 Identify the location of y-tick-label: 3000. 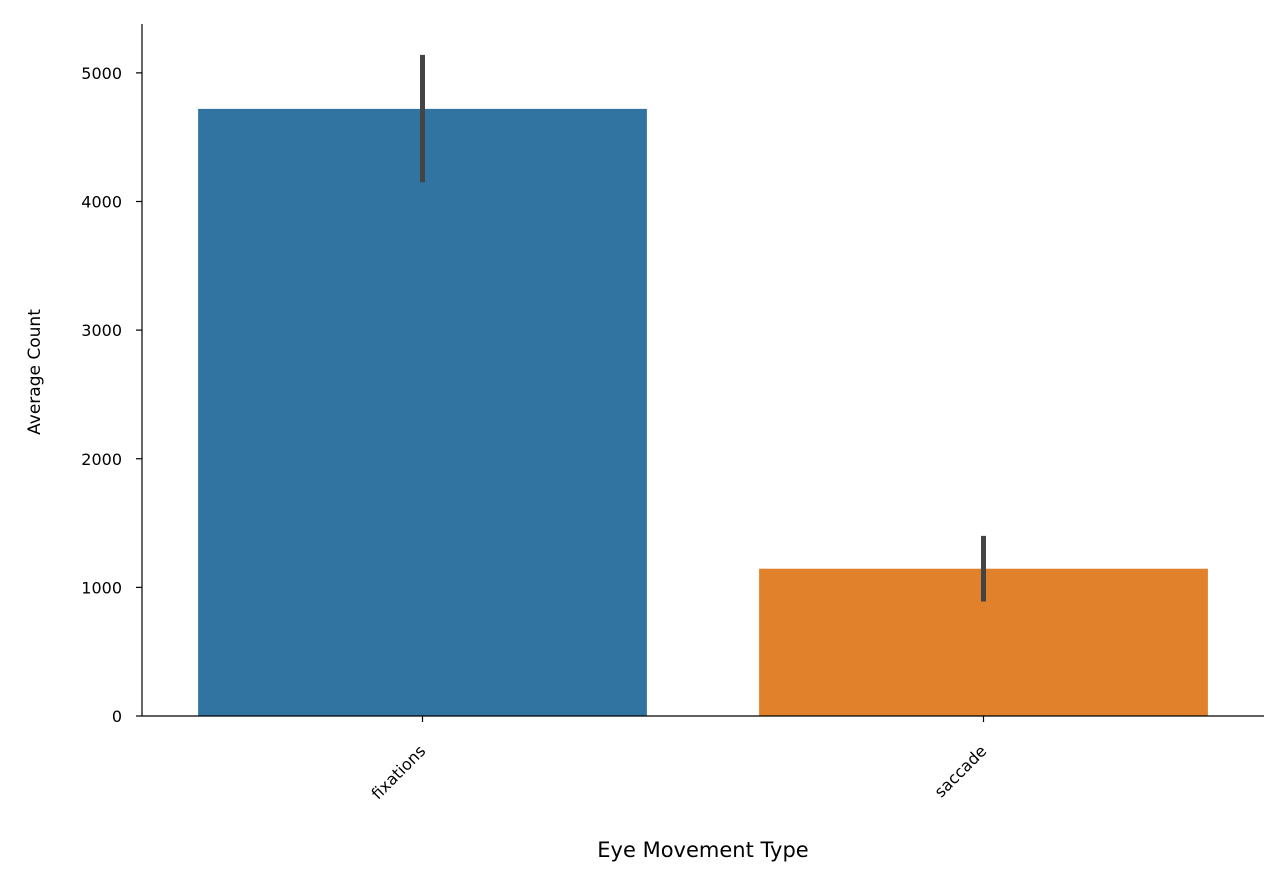
(101, 330).